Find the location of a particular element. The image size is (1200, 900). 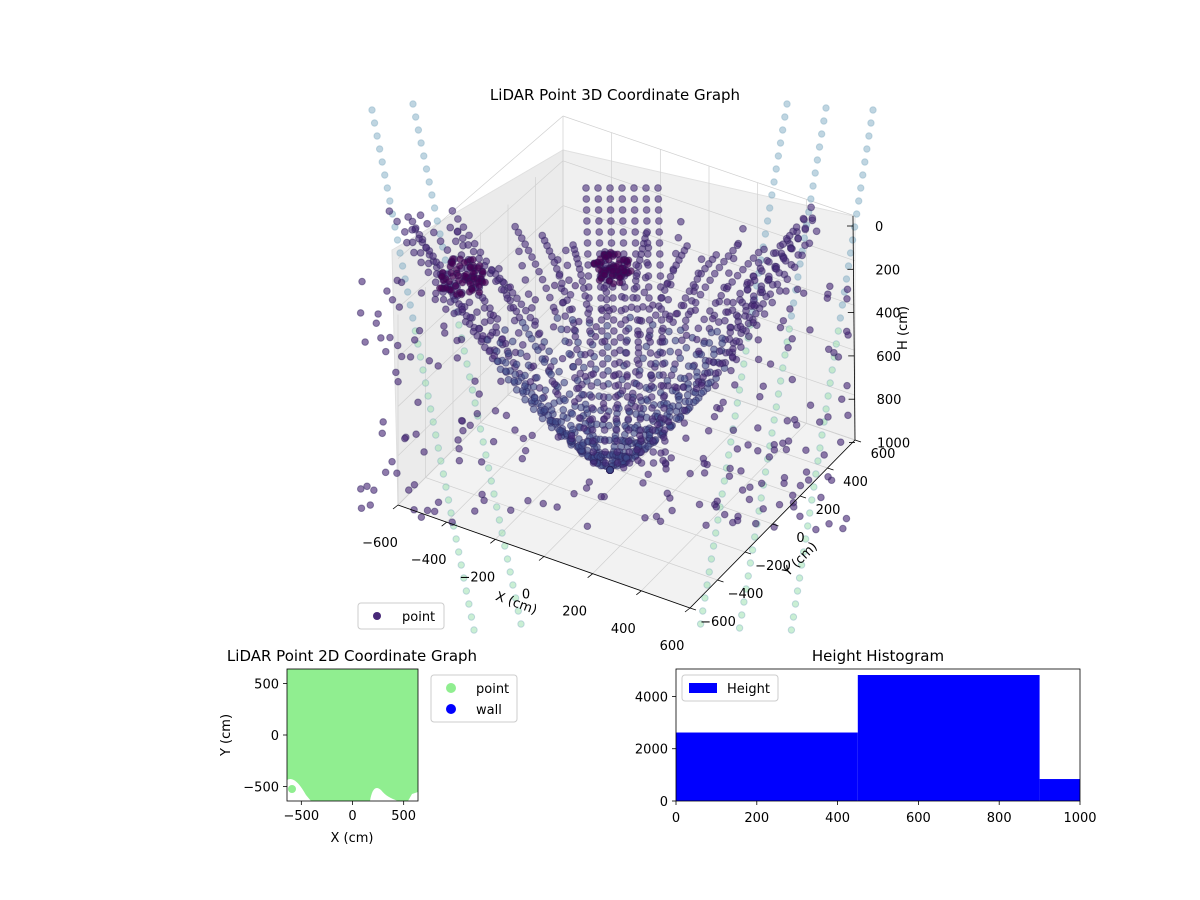

histogram-x-tick-label: 1000 is located at coordinates (1079, 818).